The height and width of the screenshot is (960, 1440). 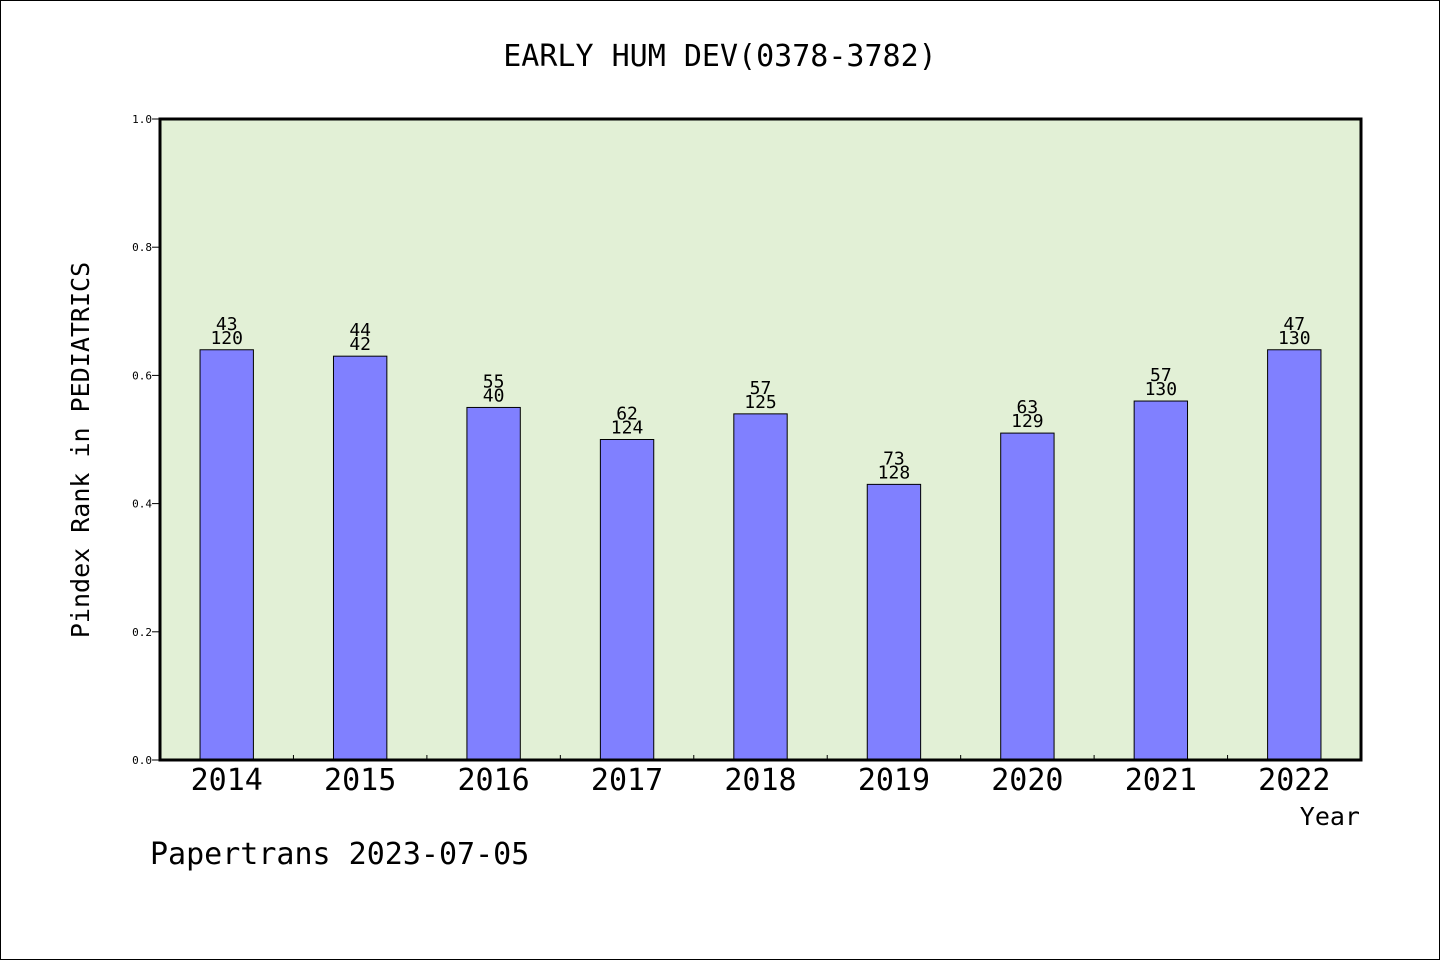 What do you see at coordinates (760, 780) in the screenshot?
I see `x-tick-label: 2018` at bounding box center [760, 780].